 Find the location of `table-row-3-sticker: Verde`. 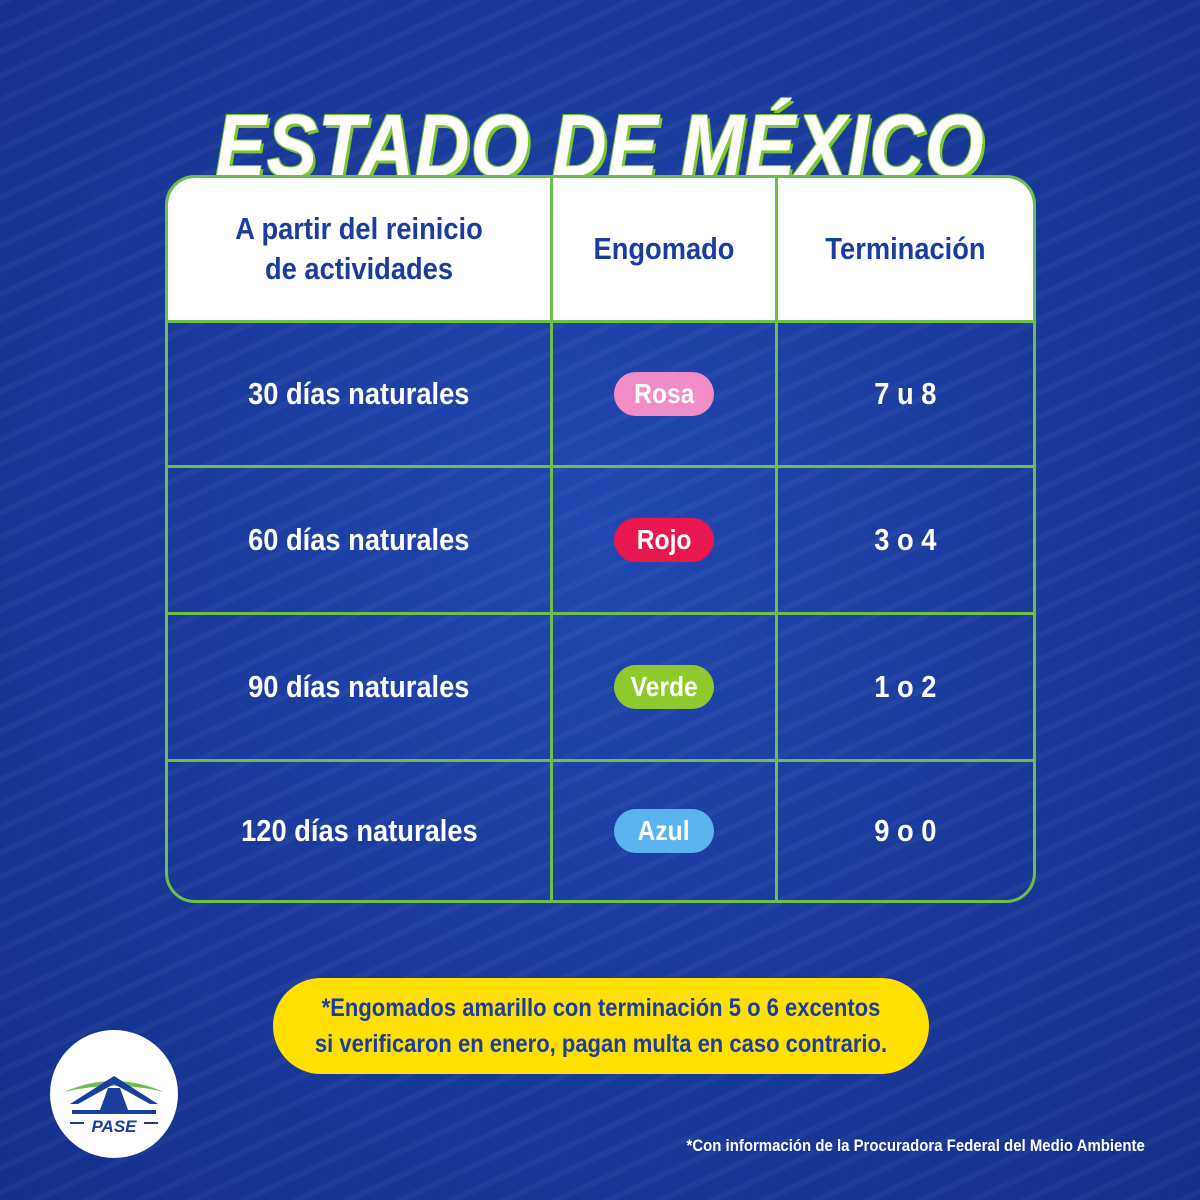

table-row-3-sticker: Verde is located at coordinates (664, 687).